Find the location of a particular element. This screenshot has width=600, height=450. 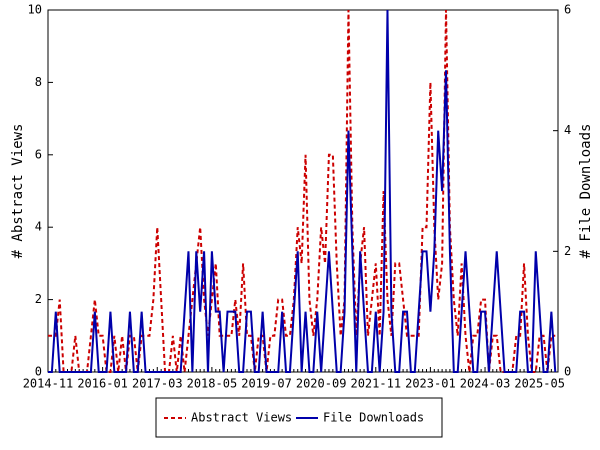

y-tick-label: 6 is located at coordinates (38, 154).